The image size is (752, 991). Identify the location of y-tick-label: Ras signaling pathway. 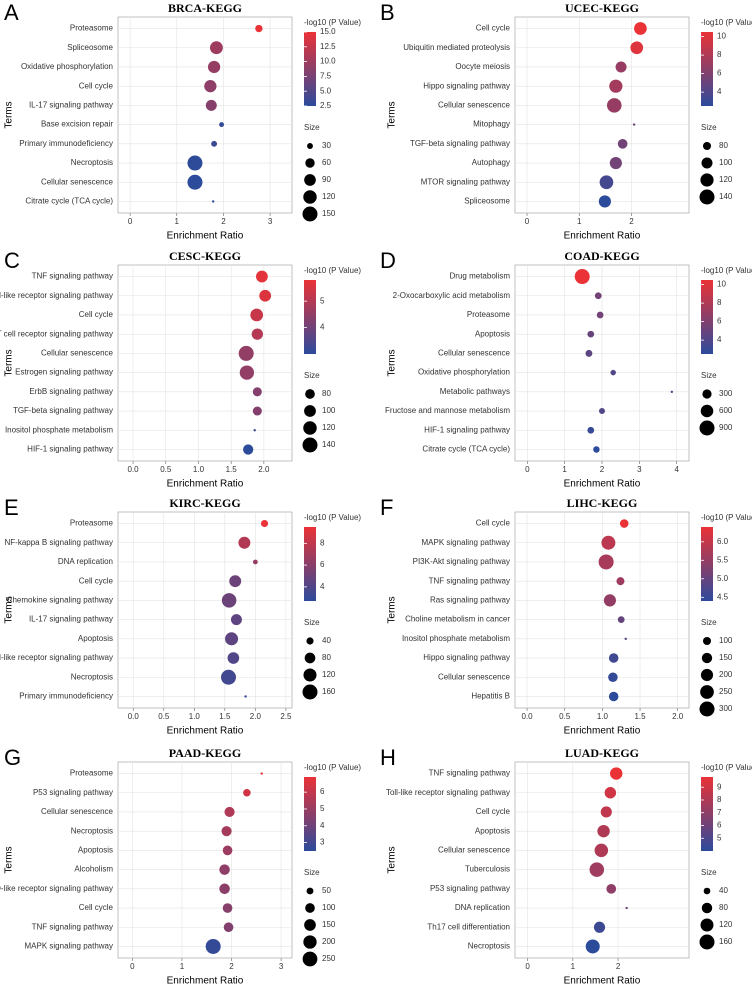
(470, 600).